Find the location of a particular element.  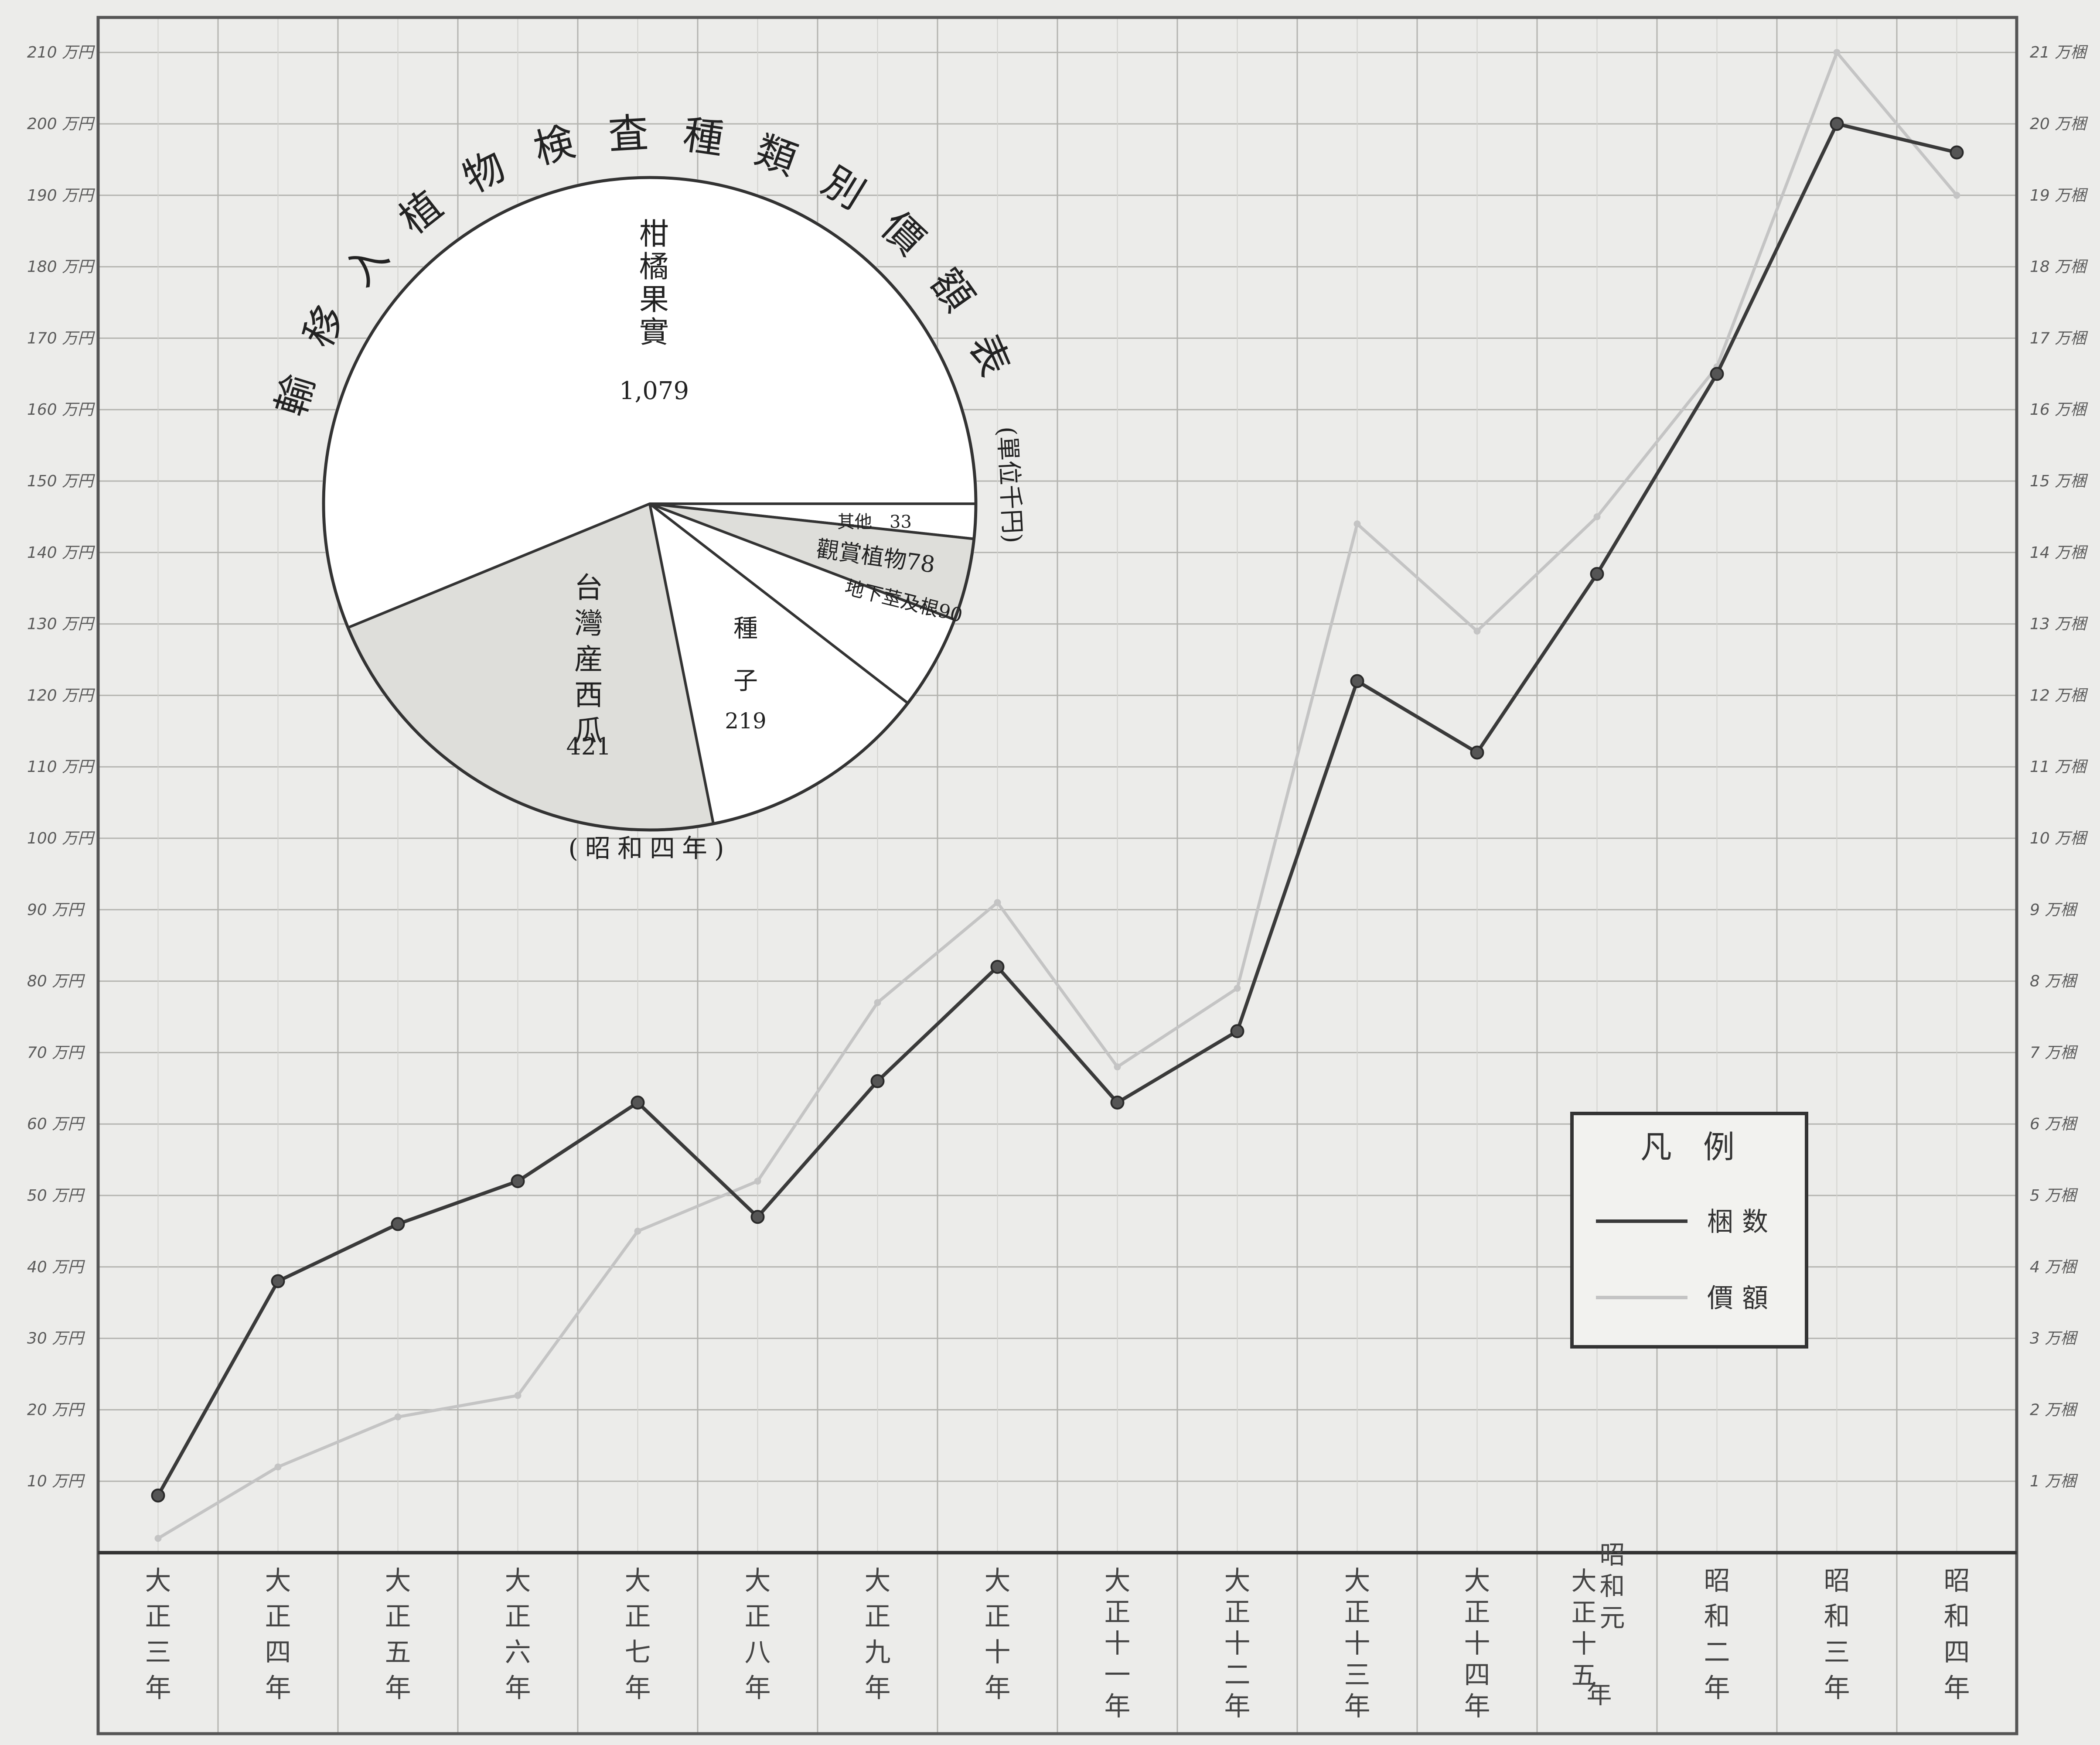

right-tick-label: 19 万梱 is located at coordinates (2059, 196).